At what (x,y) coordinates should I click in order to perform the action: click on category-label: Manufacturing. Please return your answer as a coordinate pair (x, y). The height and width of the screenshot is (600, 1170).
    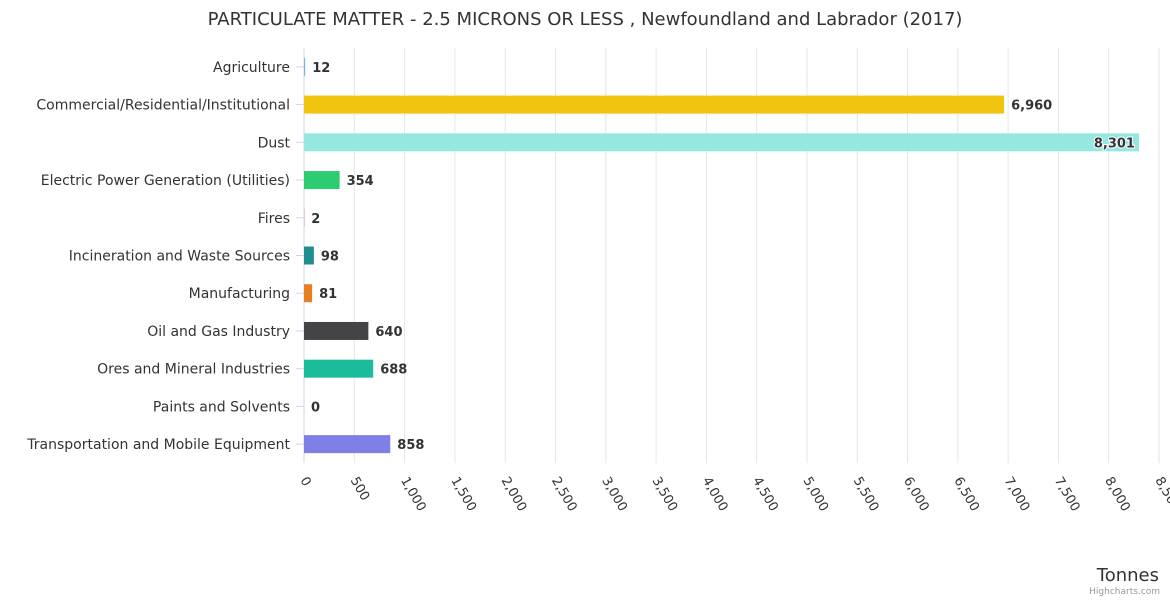
    Looking at the image, I should click on (239, 294).